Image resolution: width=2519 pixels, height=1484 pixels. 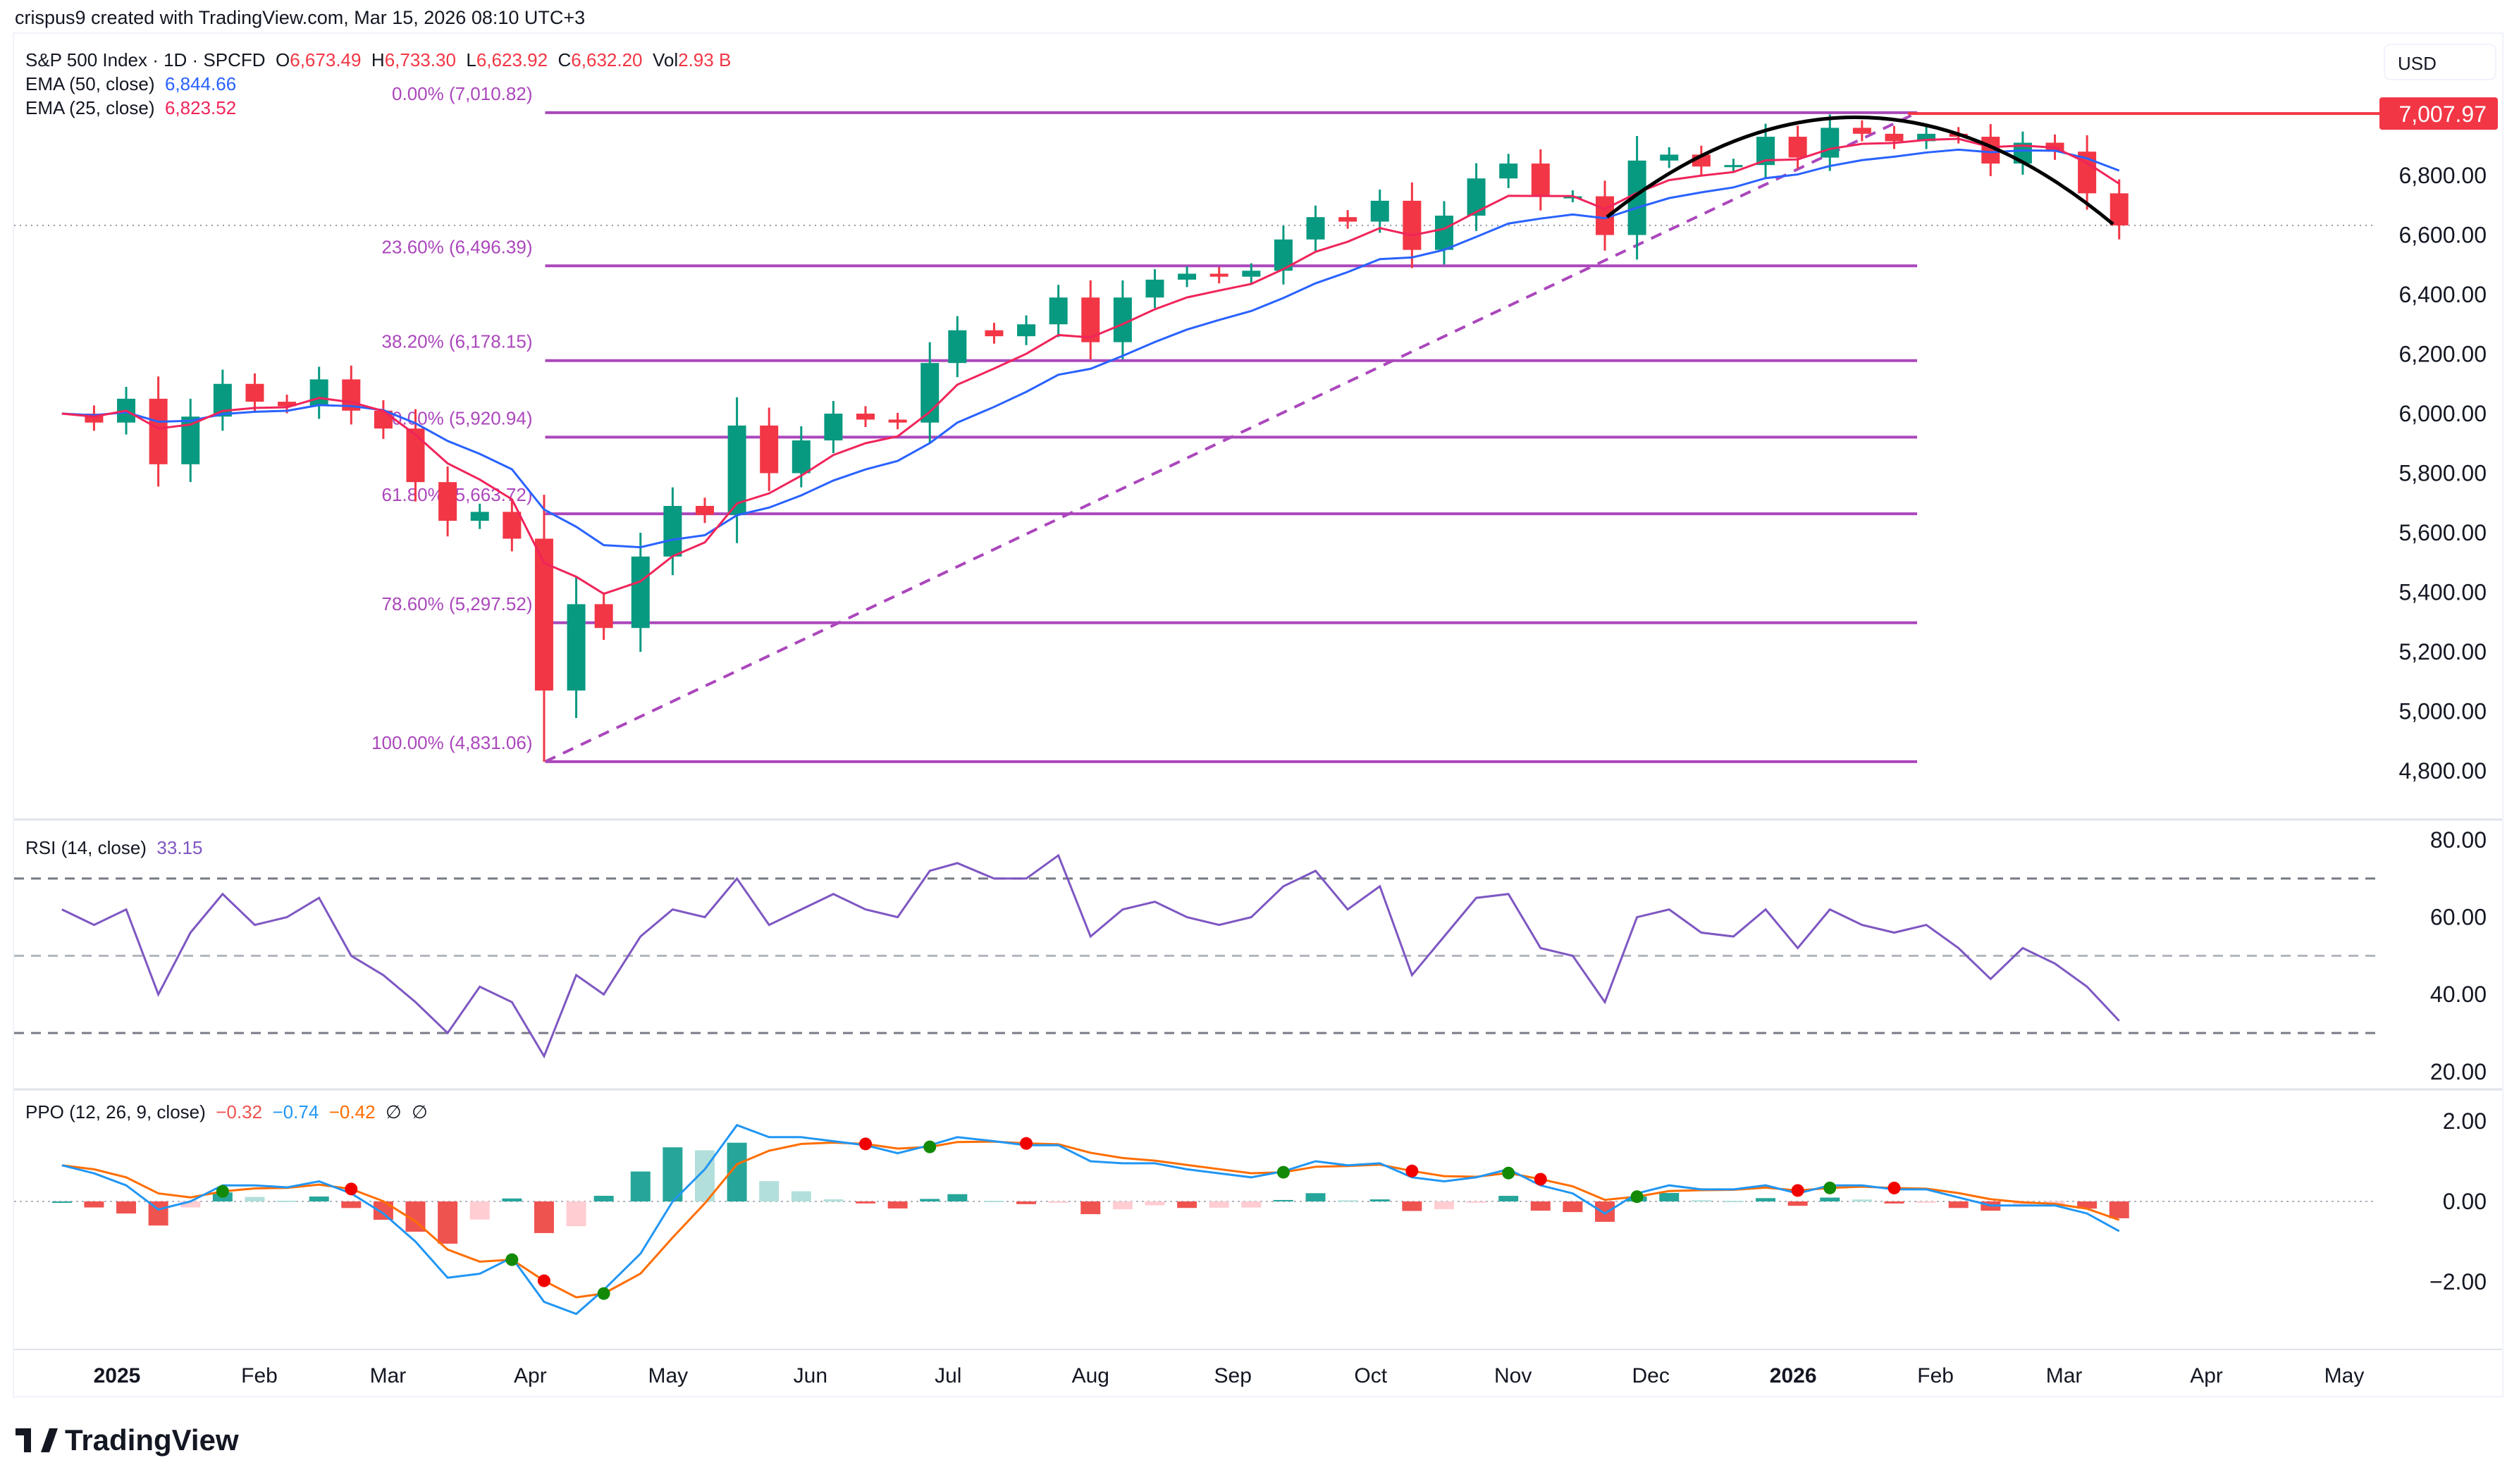 I want to click on close-value: 6,632.20, so click(x=607, y=59).